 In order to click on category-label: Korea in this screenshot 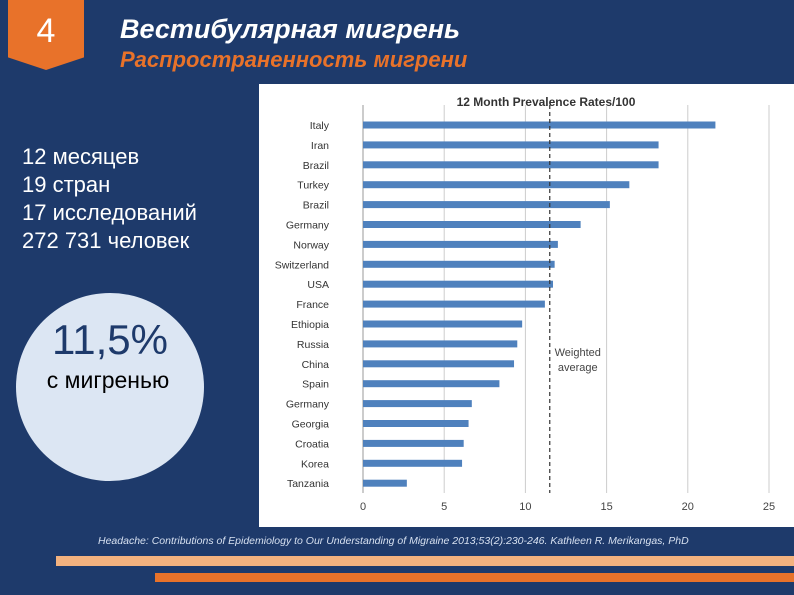, I will do `click(315, 464)`.